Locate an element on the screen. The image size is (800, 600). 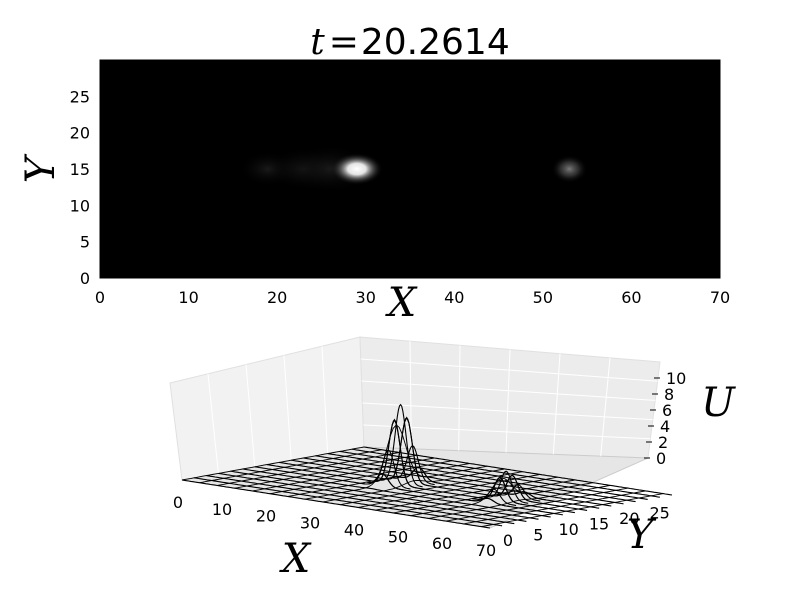
surface-peaks is located at coordinates (453, 455).